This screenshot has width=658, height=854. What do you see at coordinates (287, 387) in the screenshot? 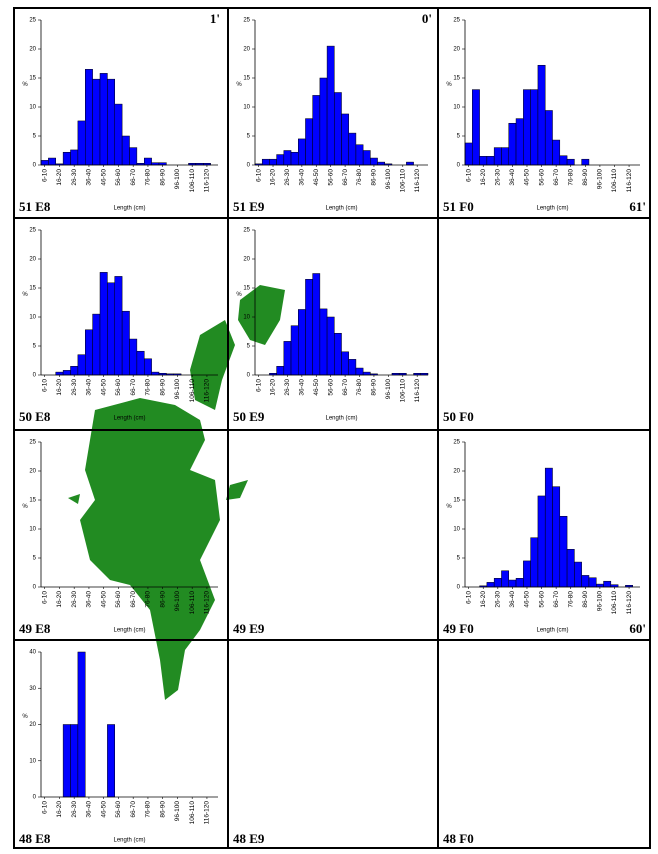
I see `x-tick-label: 26-30` at bounding box center [287, 387].